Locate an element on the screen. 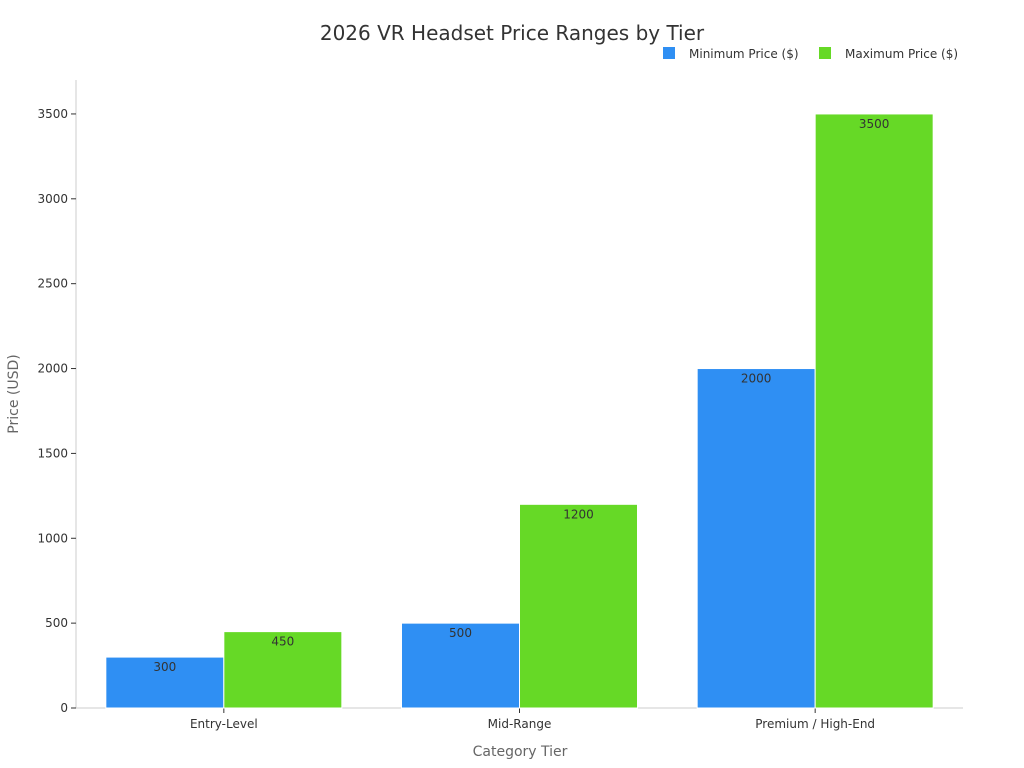 The height and width of the screenshot is (768, 1024). y-axis-ticks: 0 500 1000 1500 2000 2500 3000 3500 is located at coordinates (56, 411).